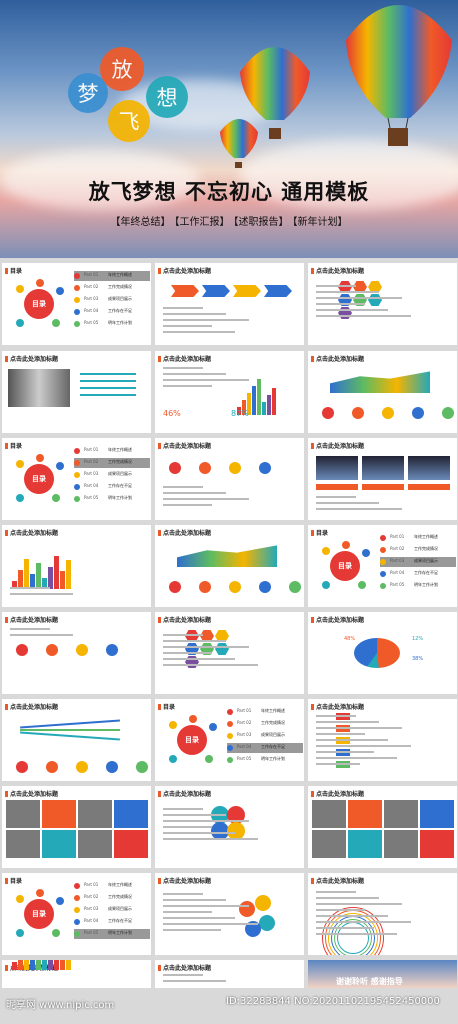 The height and width of the screenshot is (1024, 458). Describe the element at coordinates (39, 914) in the screenshot. I see `catalog-badge: 目录` at that location.